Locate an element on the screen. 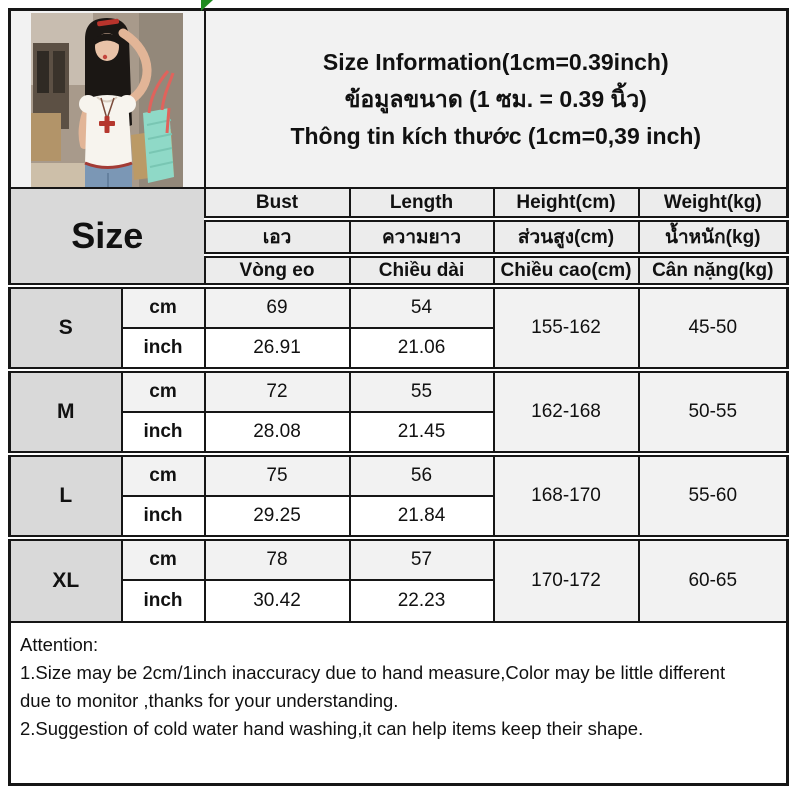 The width and height of the screenshot is (800, 800). header-row-th: เอว ความยาว ส่วนสูง(cm) น้ำหนัก(kg) is located at coordinates (399, 236).